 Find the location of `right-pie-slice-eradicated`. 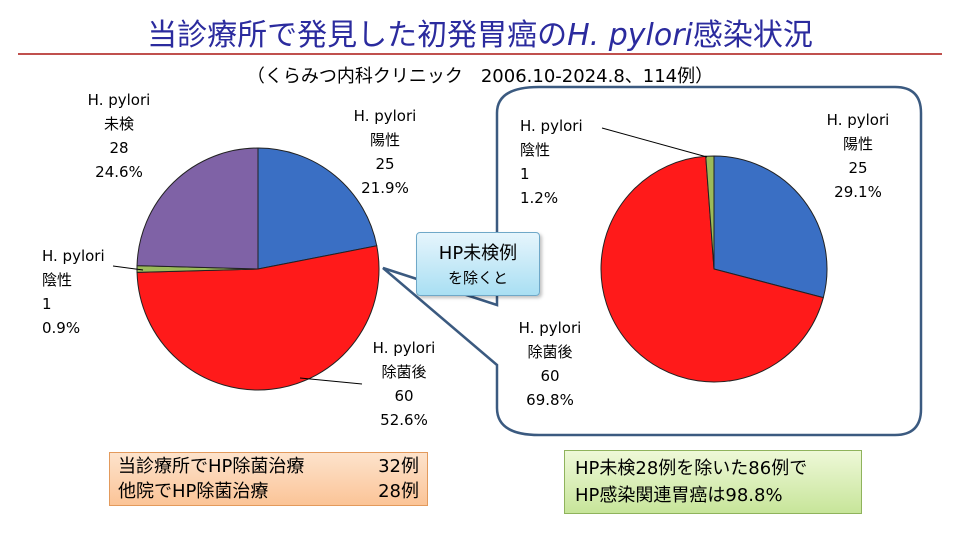

right-pie-slice-eradicated is located at coordinates (712, 269).